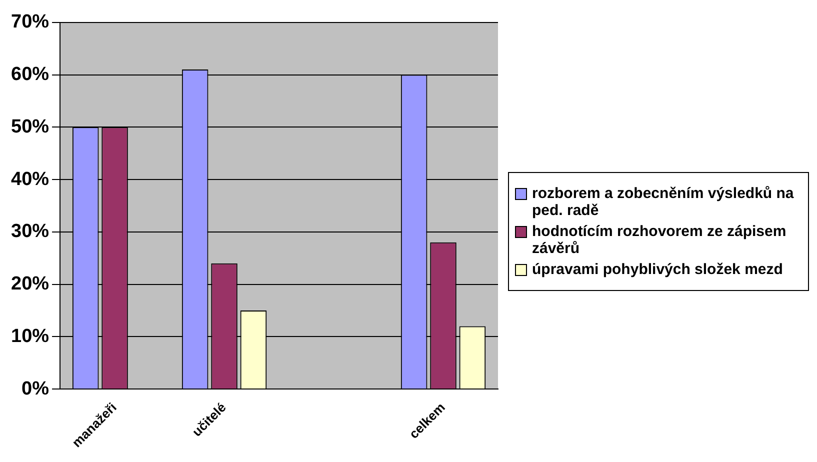 The width and height of the screenshot is (817, 462). I want to click on y-tick-label: 20%, so click(30, 284).